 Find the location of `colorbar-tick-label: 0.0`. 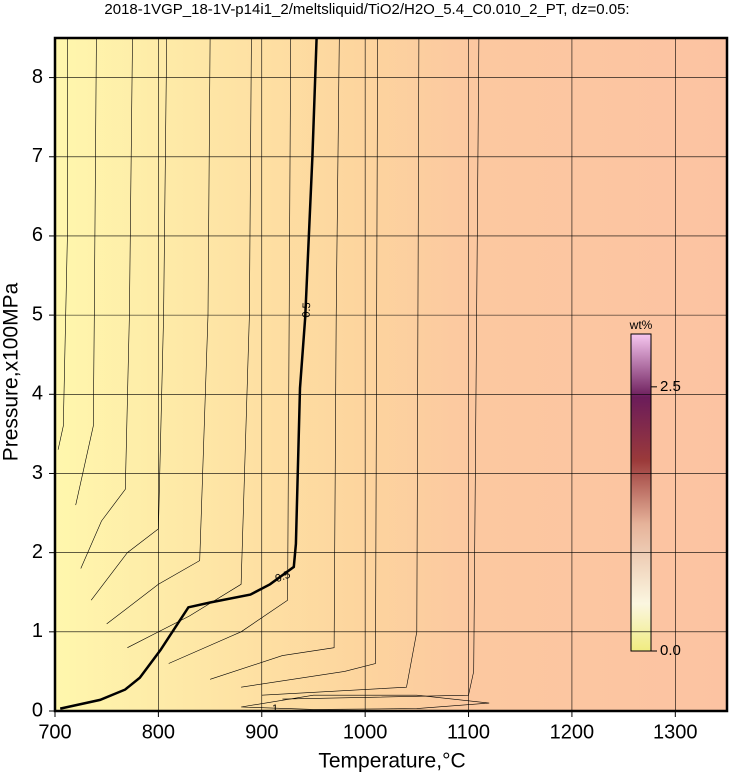

colorbar-tick-label: 0.0 is located at coordinates (670, 650).